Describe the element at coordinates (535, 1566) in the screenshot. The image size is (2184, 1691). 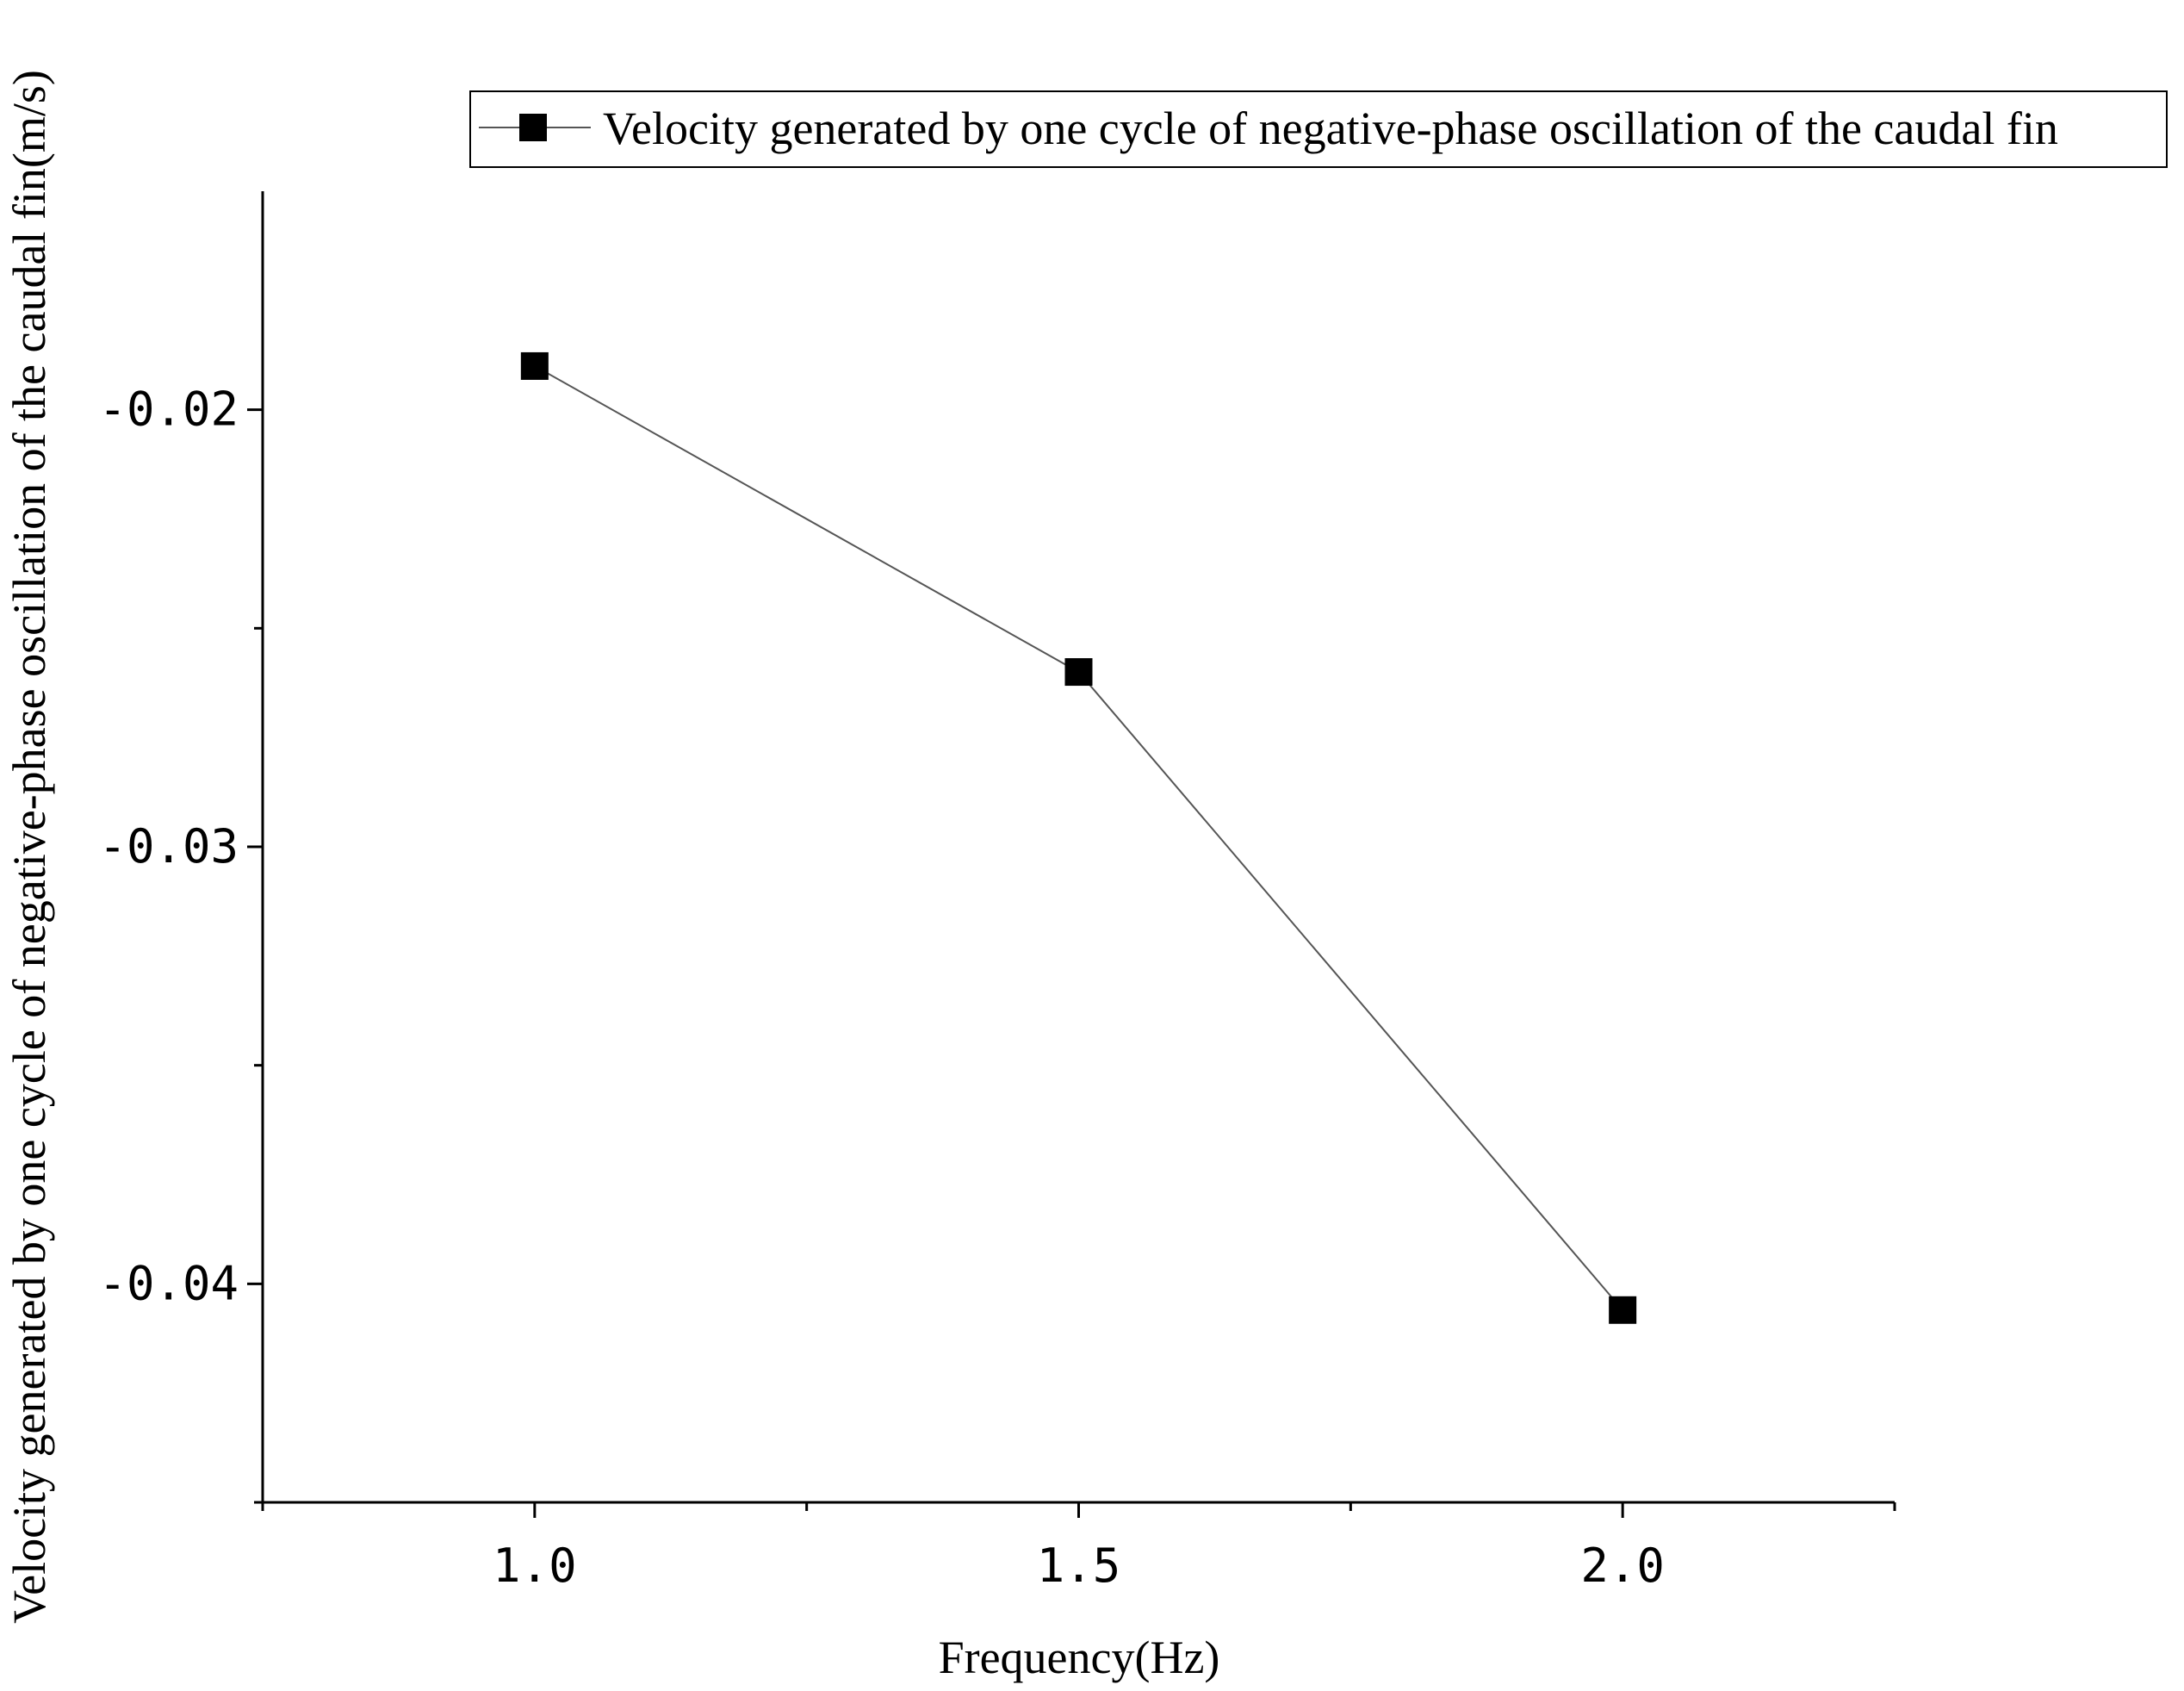
I see `x-tick-label: 1.0` at that location.